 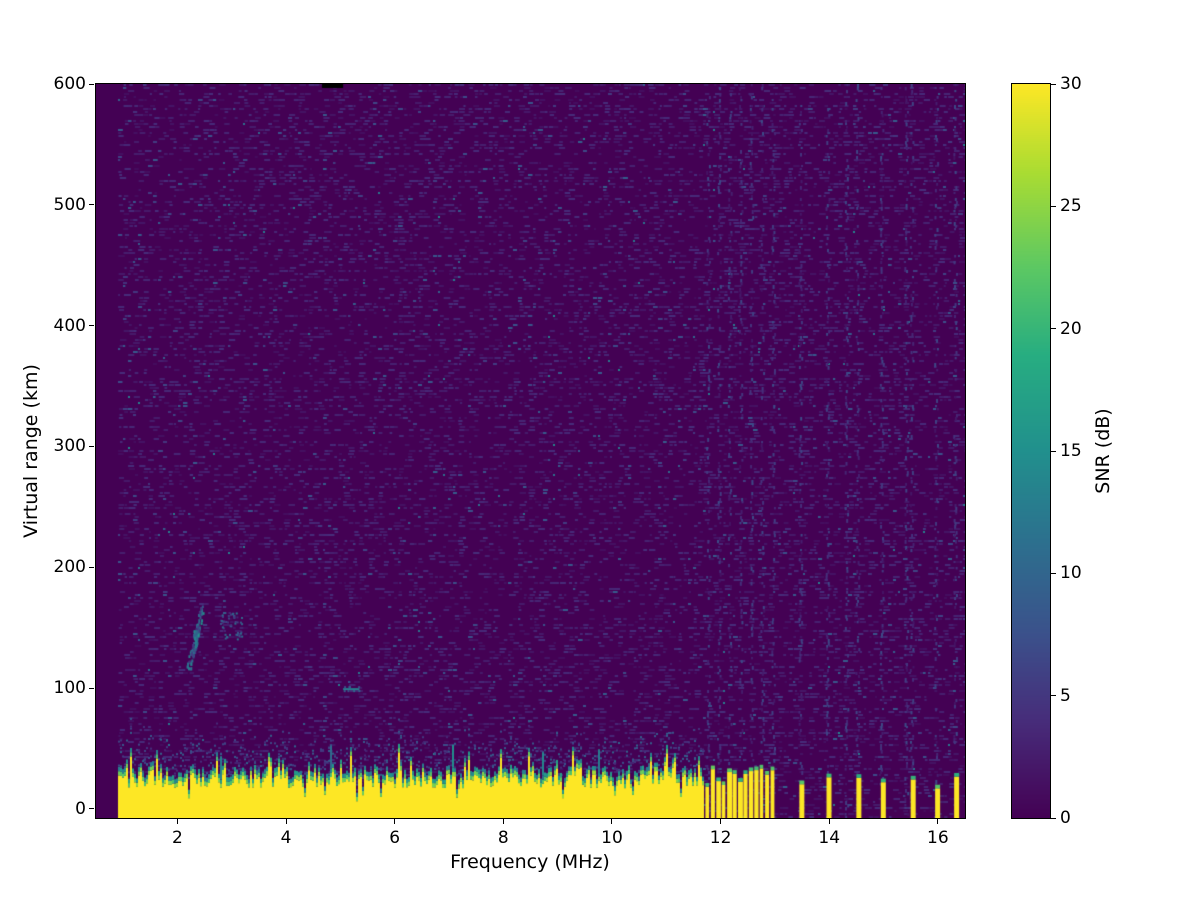 I want to click on y-tick-label: 300, so click(x=69, y=446).